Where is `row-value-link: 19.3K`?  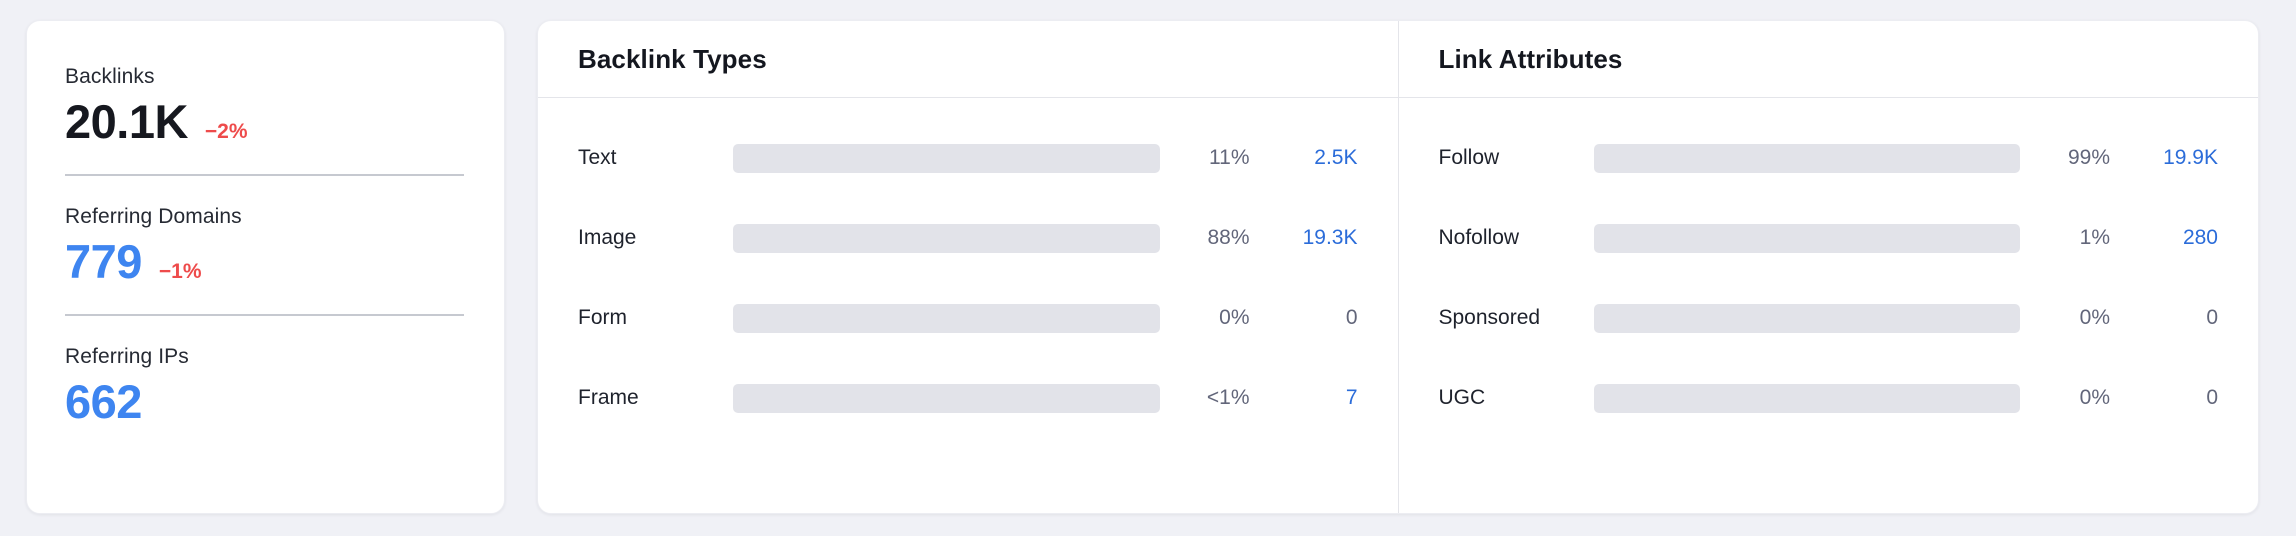 row-value-link: 19.3K is located at coordinates (1330, 237).